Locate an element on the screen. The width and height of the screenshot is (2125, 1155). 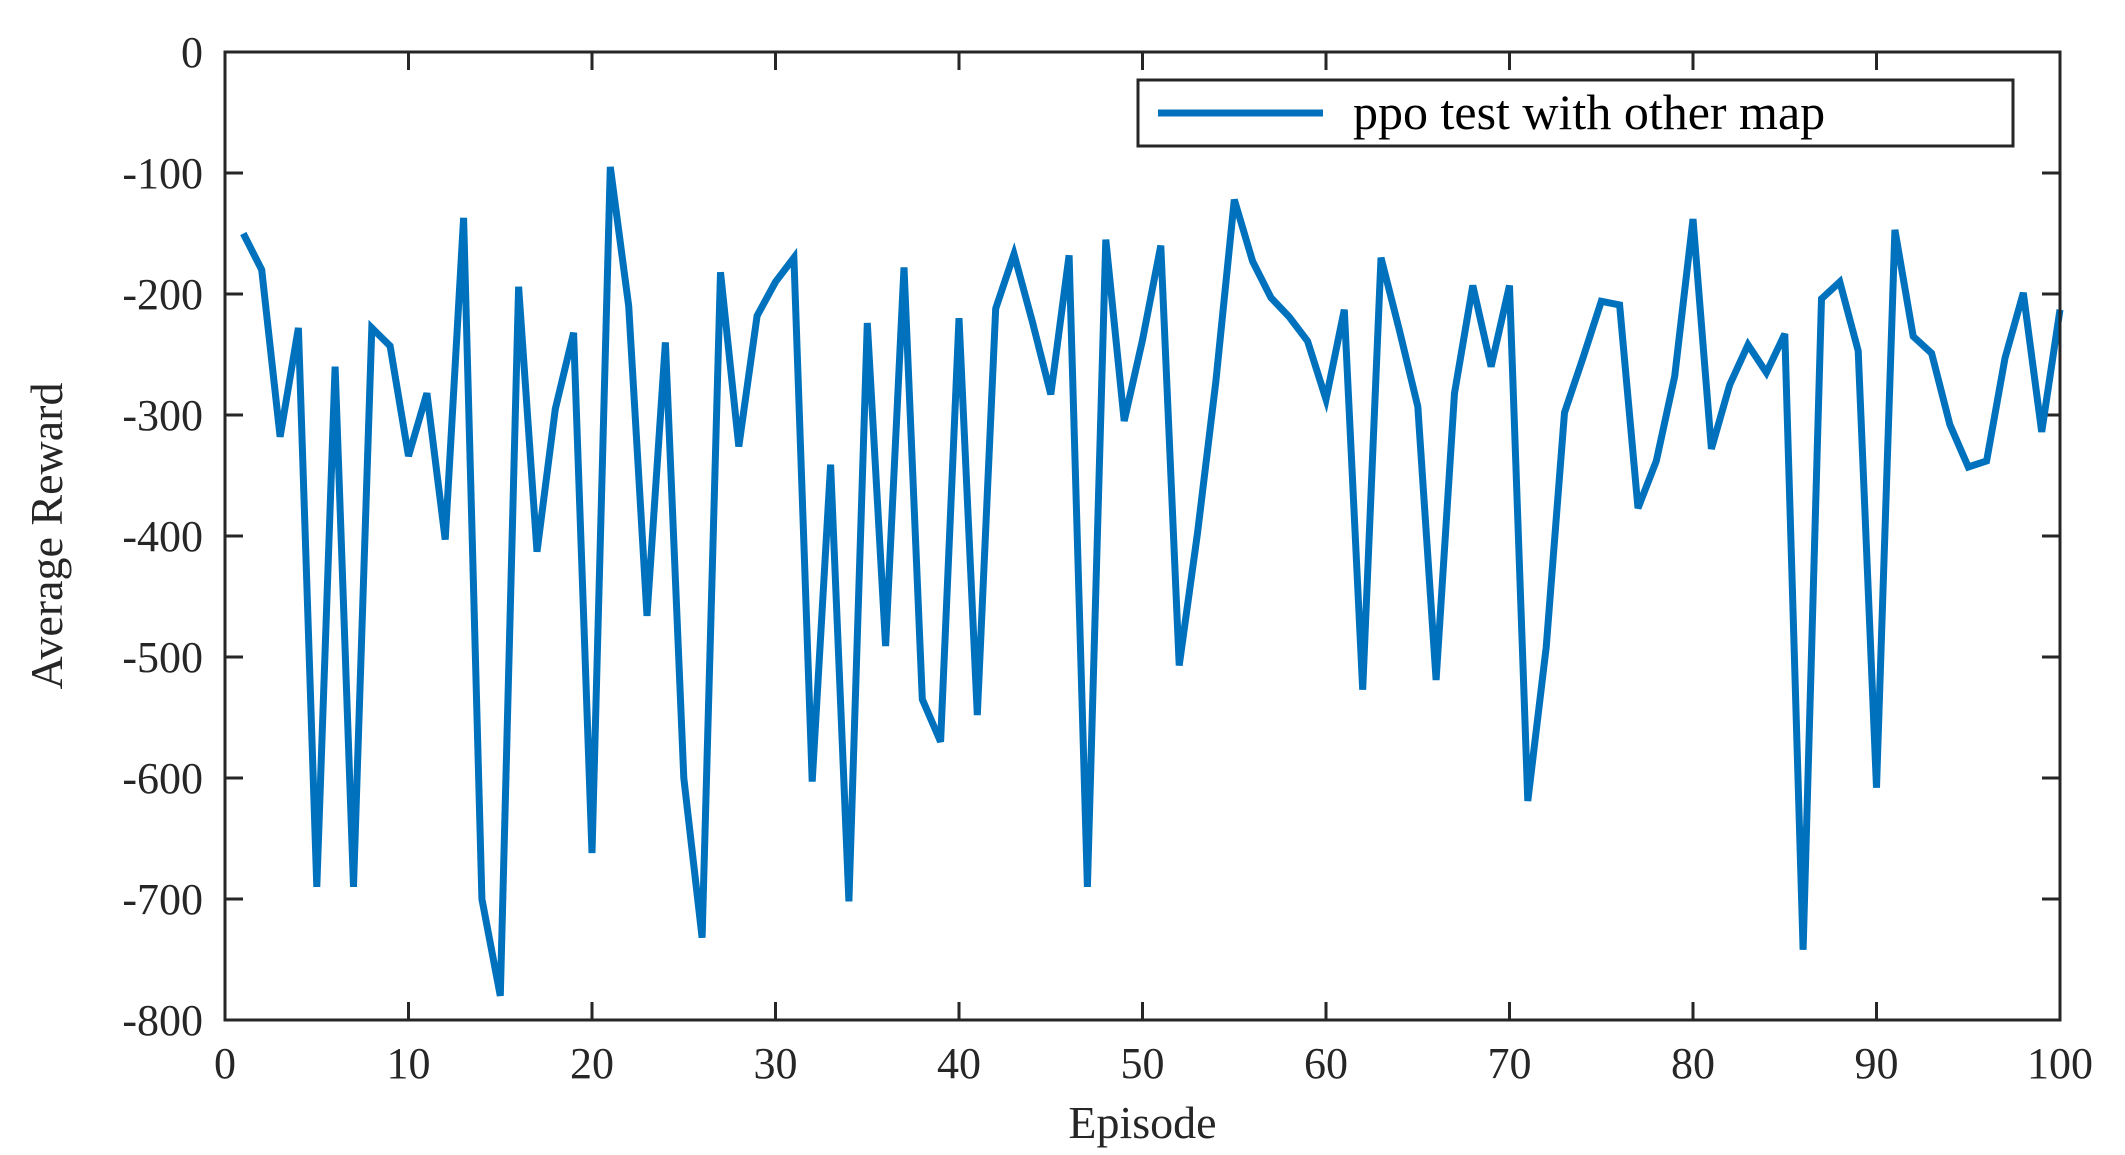
y-tick-label: -100 is located at coordinates (162, 173).